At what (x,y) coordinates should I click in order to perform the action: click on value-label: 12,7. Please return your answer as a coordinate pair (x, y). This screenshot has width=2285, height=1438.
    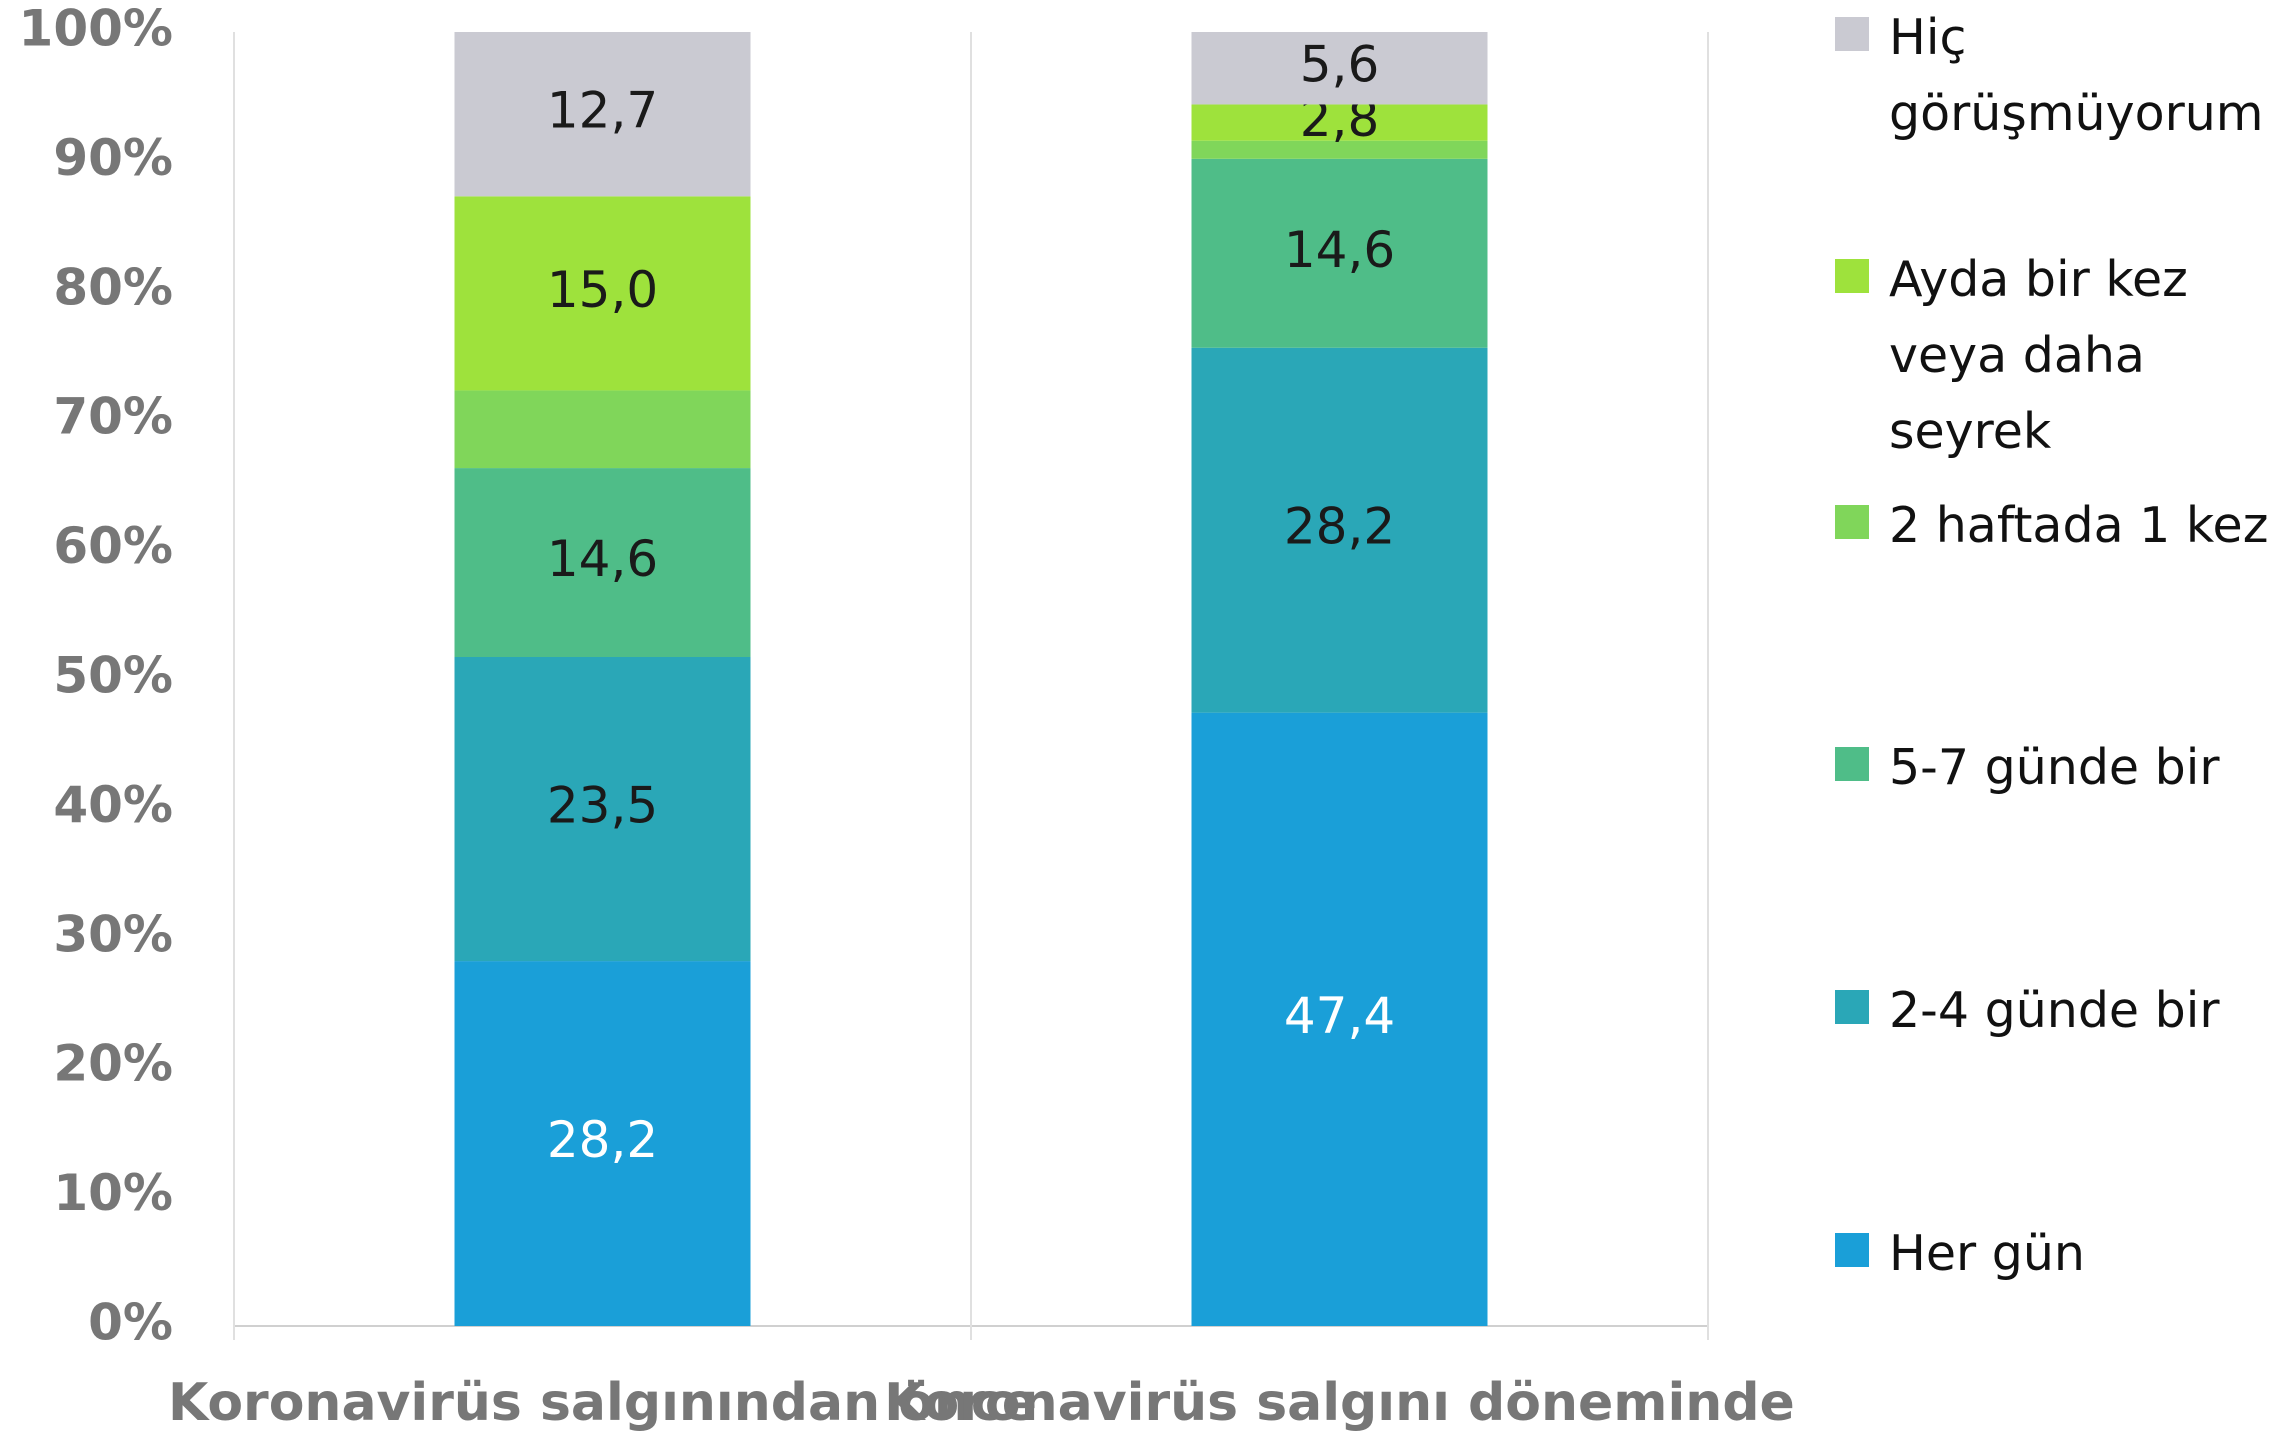
    Looking at the image, I should click on (602, 111).